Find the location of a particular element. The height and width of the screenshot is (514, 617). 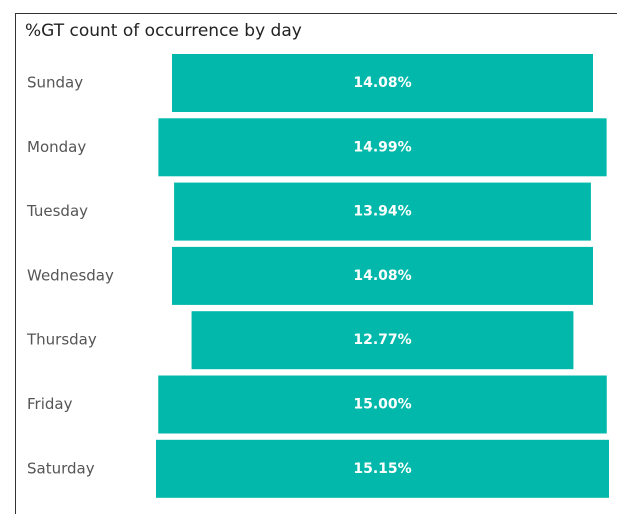

category-label: Tuesday is located at coordinates (57, 211).